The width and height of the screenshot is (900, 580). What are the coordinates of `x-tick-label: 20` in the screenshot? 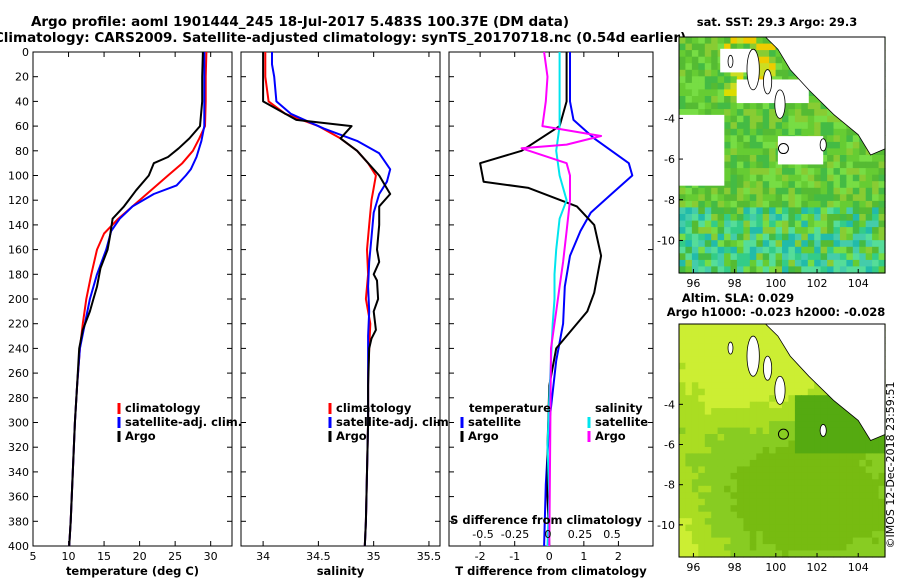 It's located at (140, 556).